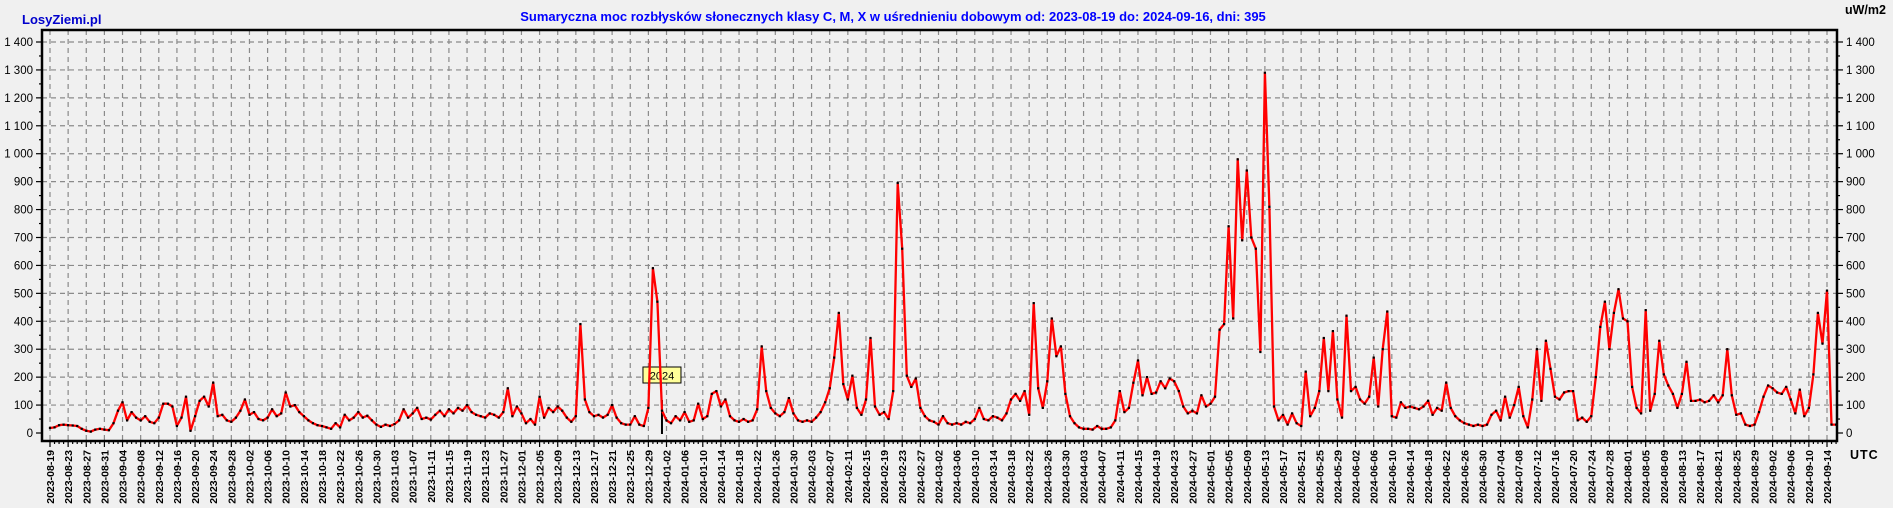 This screenshot has width=1893, height=508. I want to click on svg-text: 2024-08-09, so click(1665, 477).